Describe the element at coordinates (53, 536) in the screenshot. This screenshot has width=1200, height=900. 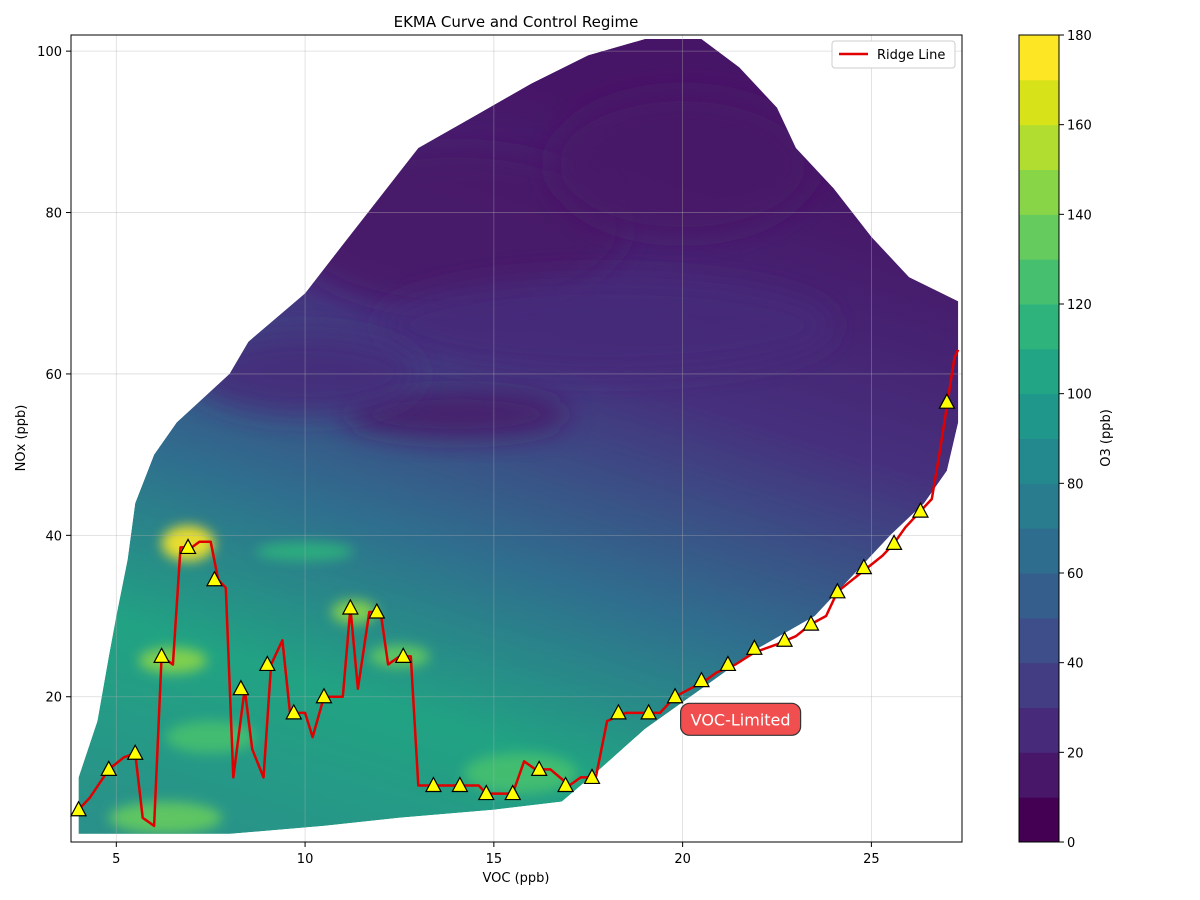
I see `y-tick-label: 40` at that location.